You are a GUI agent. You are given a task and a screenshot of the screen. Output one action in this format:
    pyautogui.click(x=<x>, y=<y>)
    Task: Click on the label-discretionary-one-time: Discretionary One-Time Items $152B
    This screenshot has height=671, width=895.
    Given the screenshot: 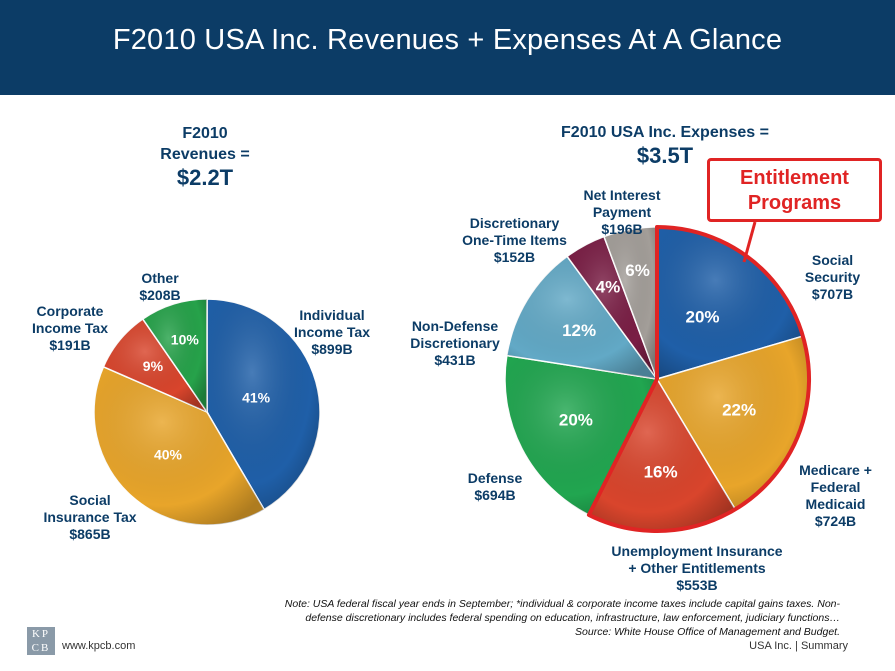 What is the action you would take?
    pyautogui.click(x=514, y=240)
    